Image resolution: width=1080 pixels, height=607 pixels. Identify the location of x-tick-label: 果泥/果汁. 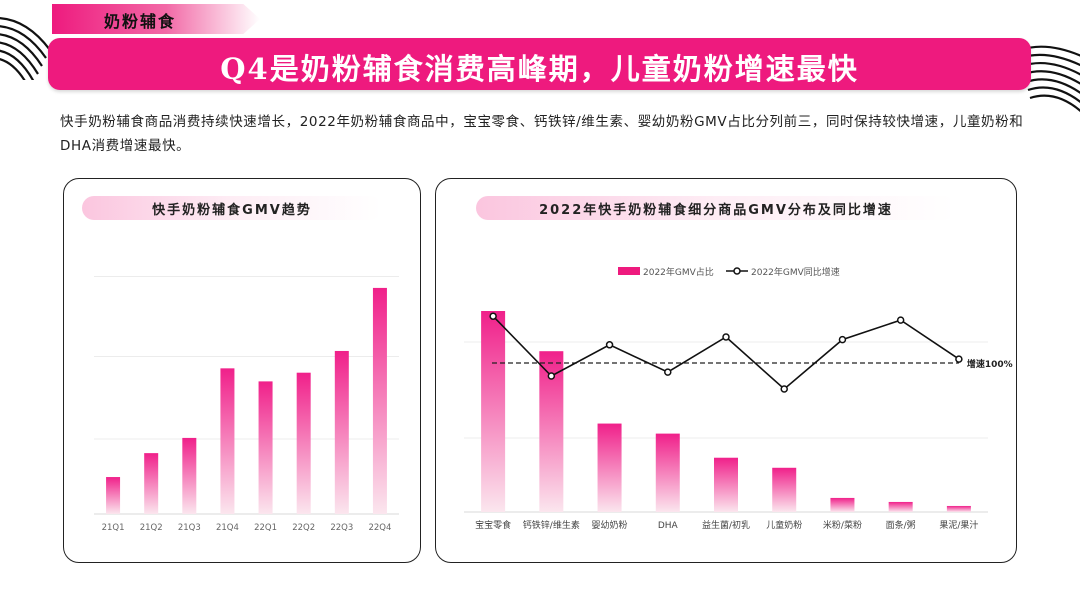
(958, 525).